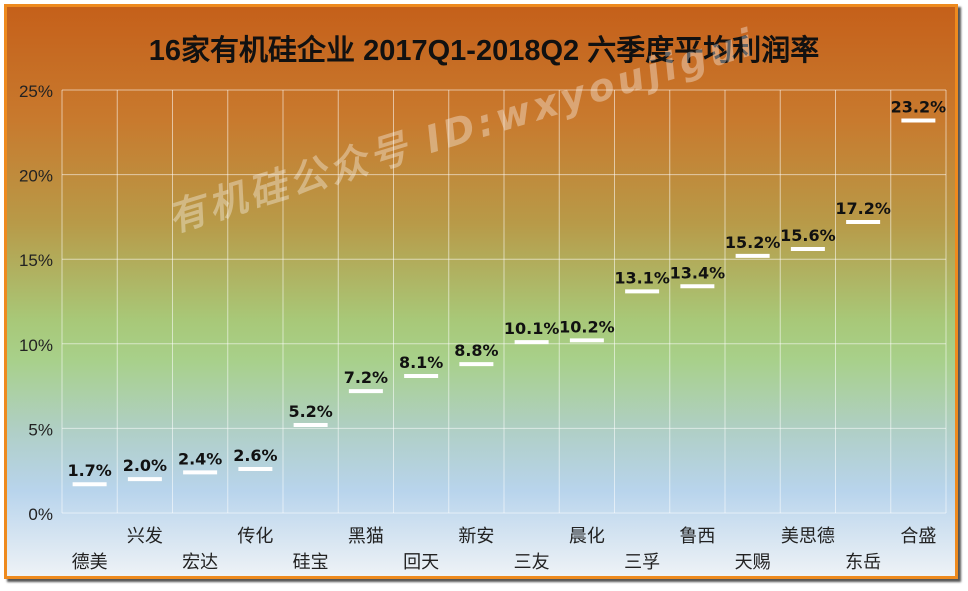 The image size is (968, 591). What do you see at coordinates (200, 562) in the screenshot?
I see `x-tick-label: 宏达` at bounding box center [200, 562].